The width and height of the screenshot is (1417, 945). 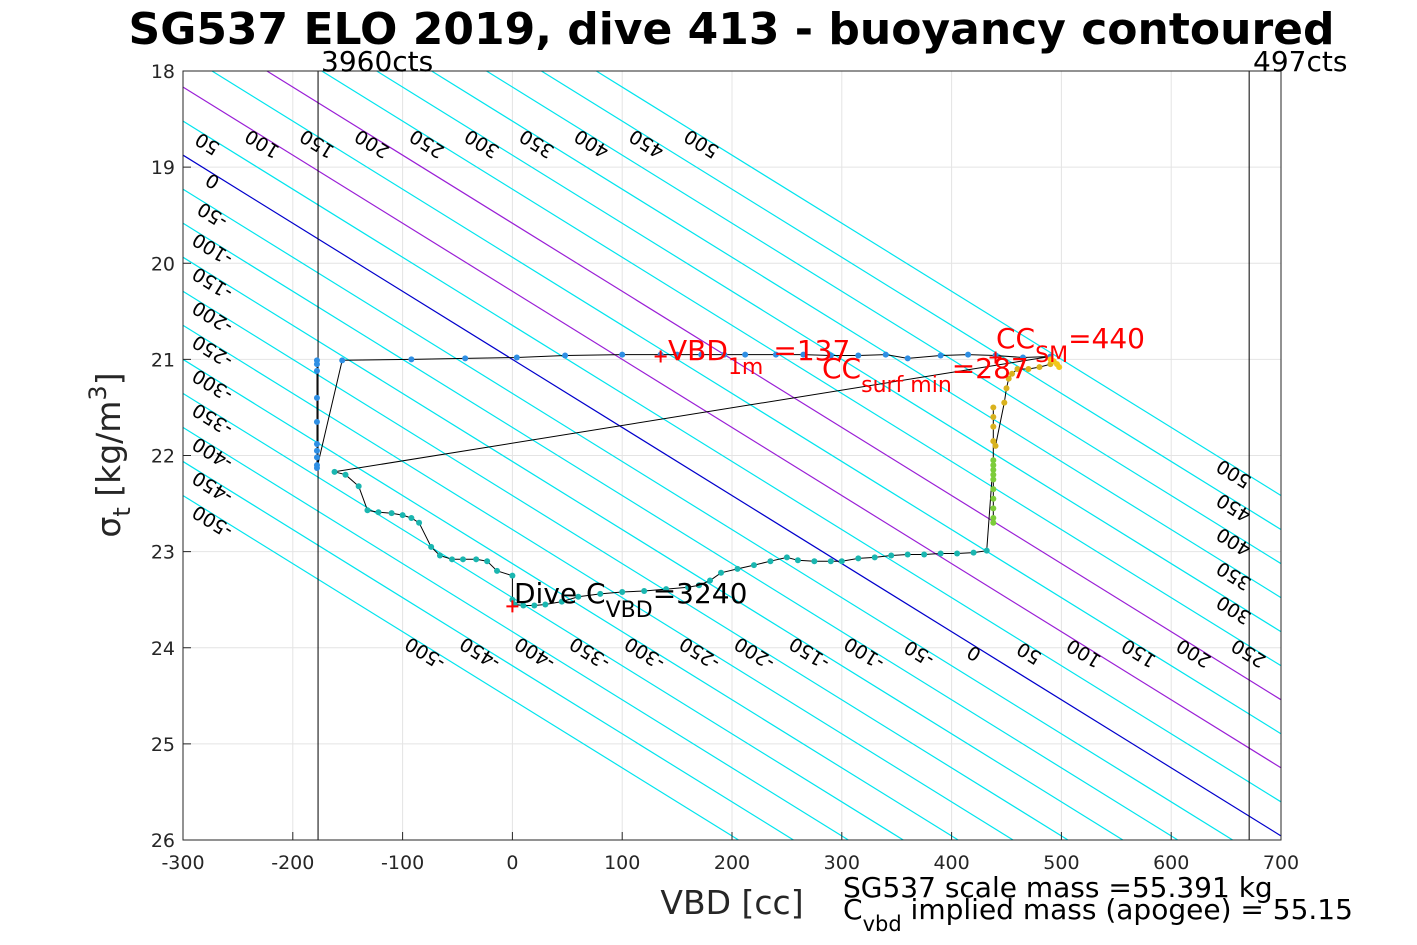 I want to click on y-tick-label: 21, so click(x=163, y=360).